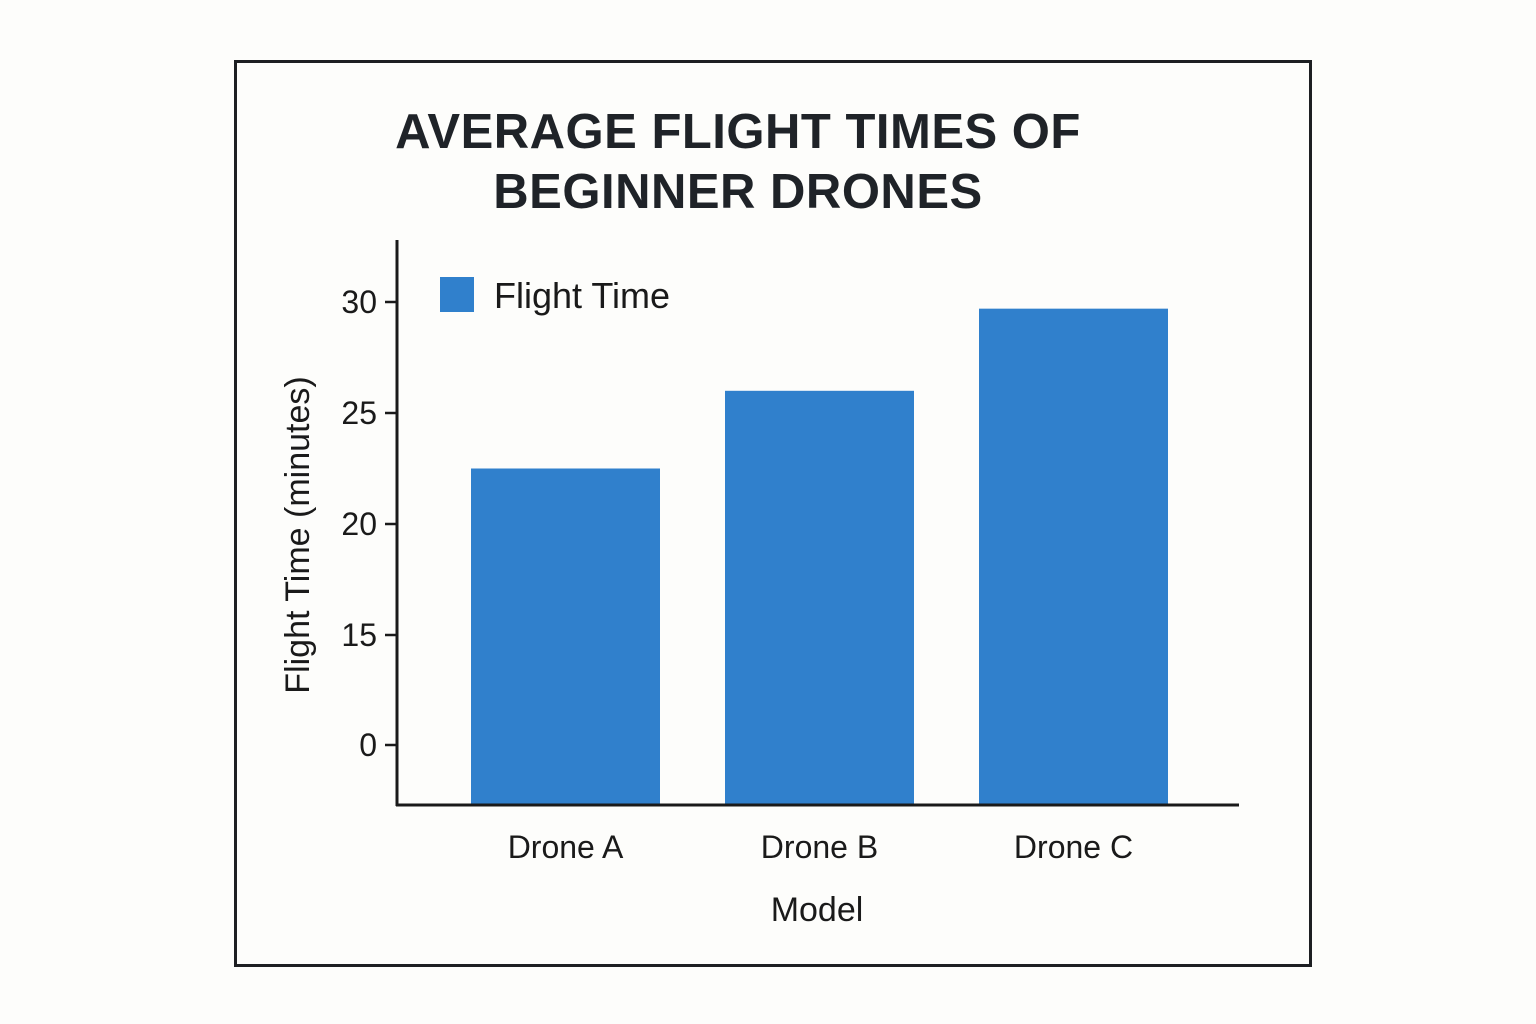 The width and height of the screenshot is (1536, 1024). What do you see at coordinates (817, 910) in the screenshot?
I see `x-axis-label: Model` at bounding box center [817, 910].